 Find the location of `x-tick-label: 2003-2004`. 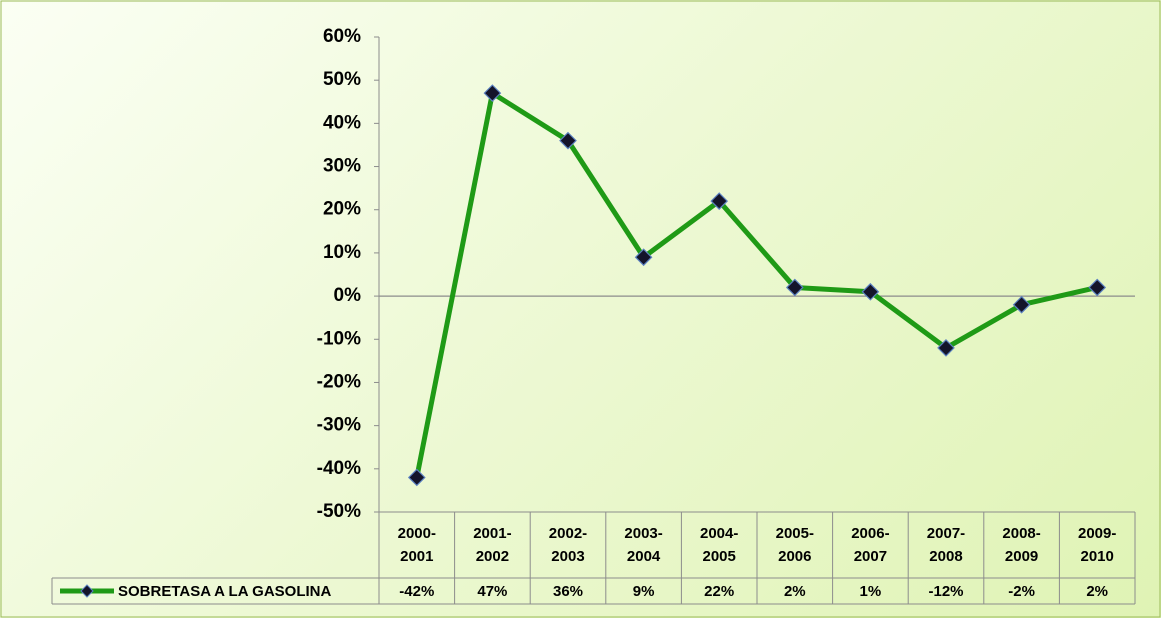

x-tick-label: 2003-2004 is located at coordinates (643, 545).